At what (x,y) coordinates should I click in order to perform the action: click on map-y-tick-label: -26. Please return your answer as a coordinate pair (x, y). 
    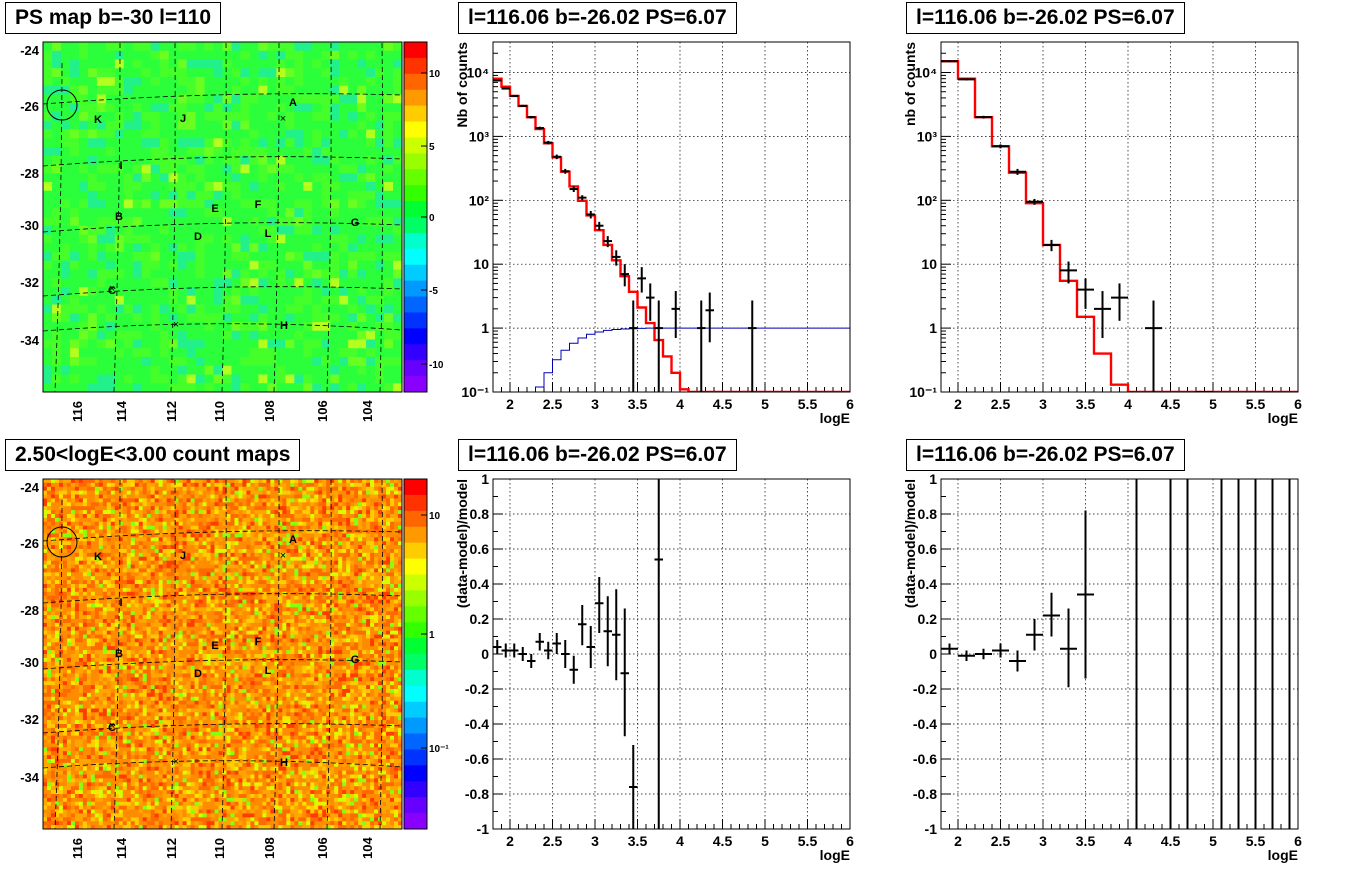
    Looking at the image, I should click on (29, 106).